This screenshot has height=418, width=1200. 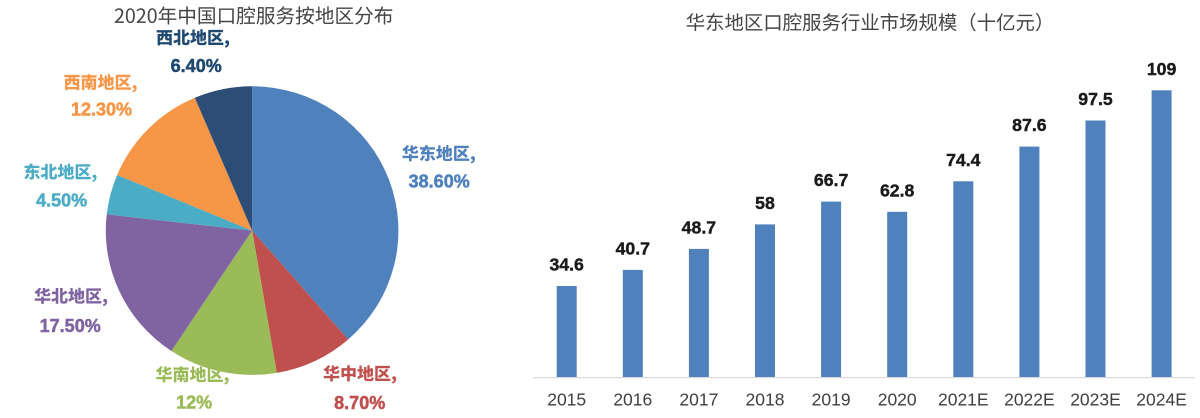 I want to click on svg-text: 48.7, so click(x=699, y=227).